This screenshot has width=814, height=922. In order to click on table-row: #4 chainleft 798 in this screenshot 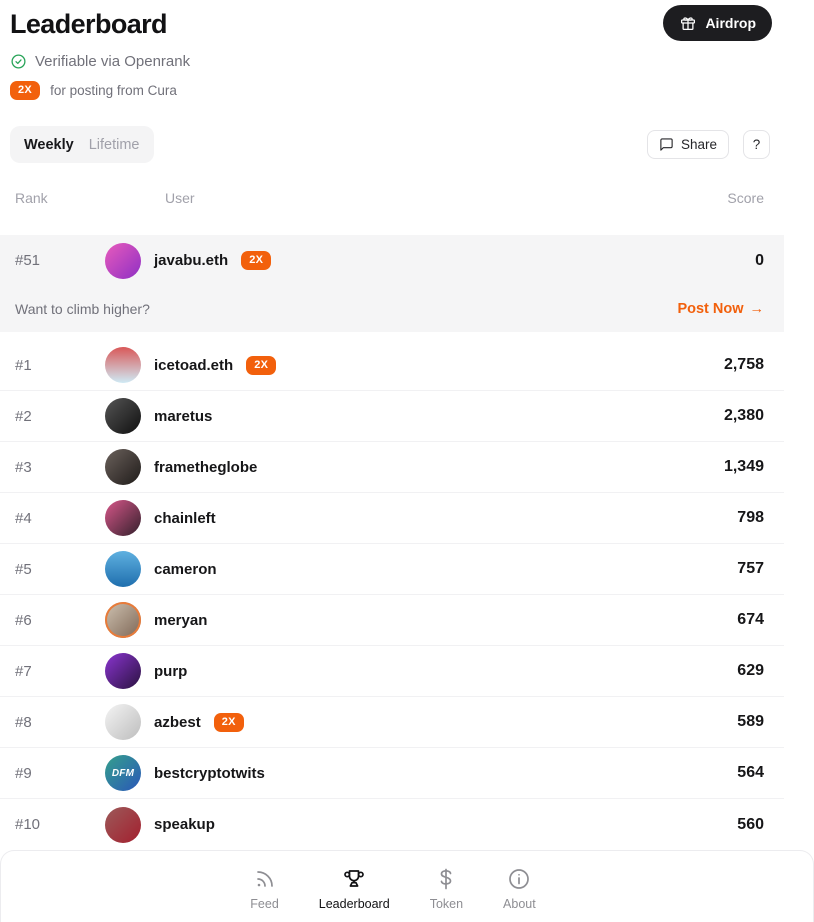, I will do `click(392, 518)`.